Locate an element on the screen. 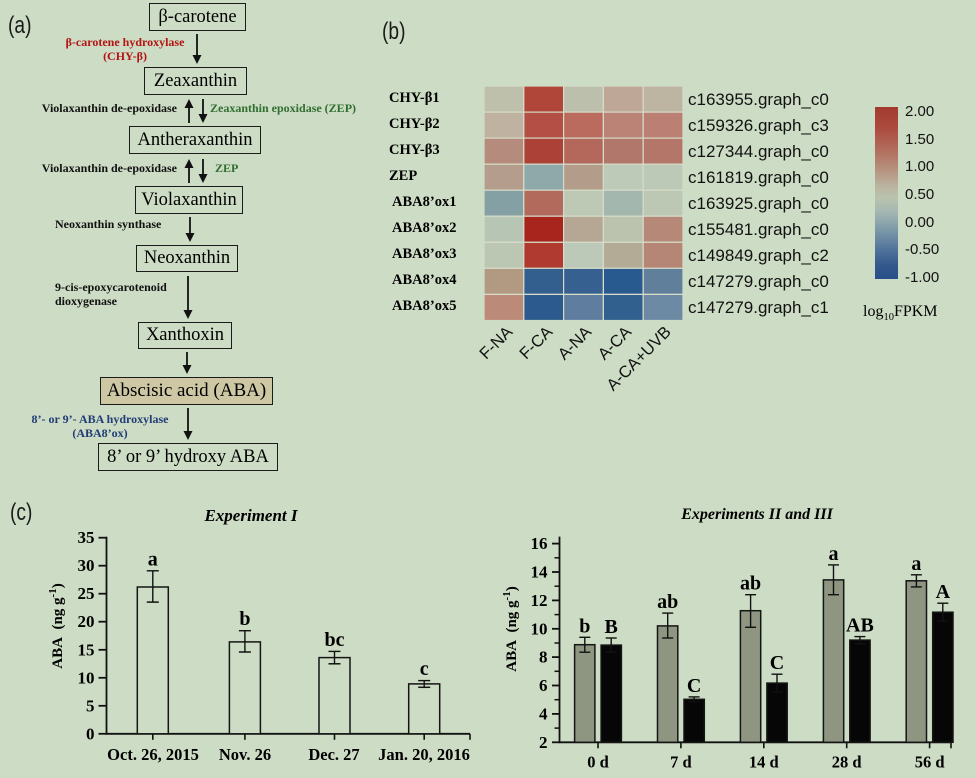 The width and height of the screenshot is (976, 778). svg-text: 15 is located at coordinates (86, 649).